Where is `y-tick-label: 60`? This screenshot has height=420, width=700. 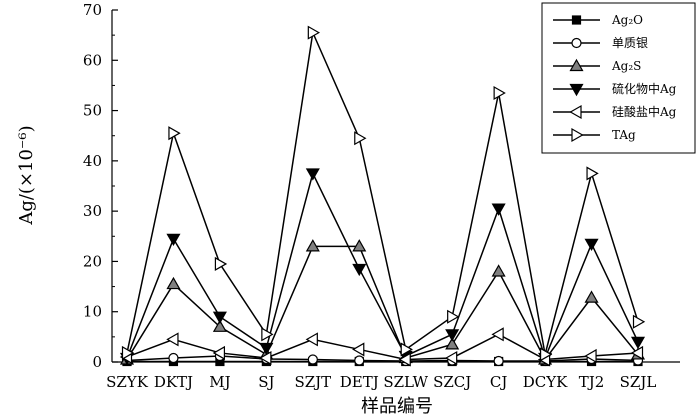 y-tick-label: 60 is located at coordinates (92, 60).